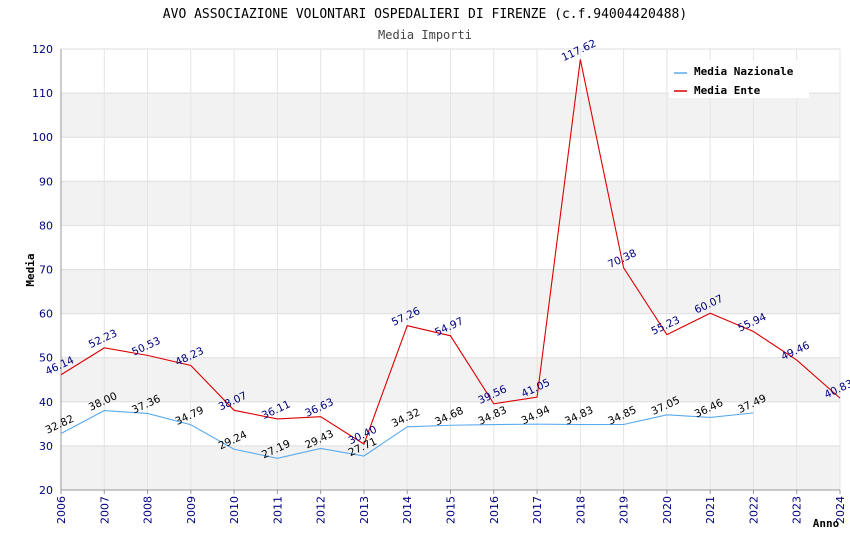  What do you see at coordinates (727, 90) in the screenshot?
I see `legend-label-media-ente: Media Ente` at bounding box center [727, 90].